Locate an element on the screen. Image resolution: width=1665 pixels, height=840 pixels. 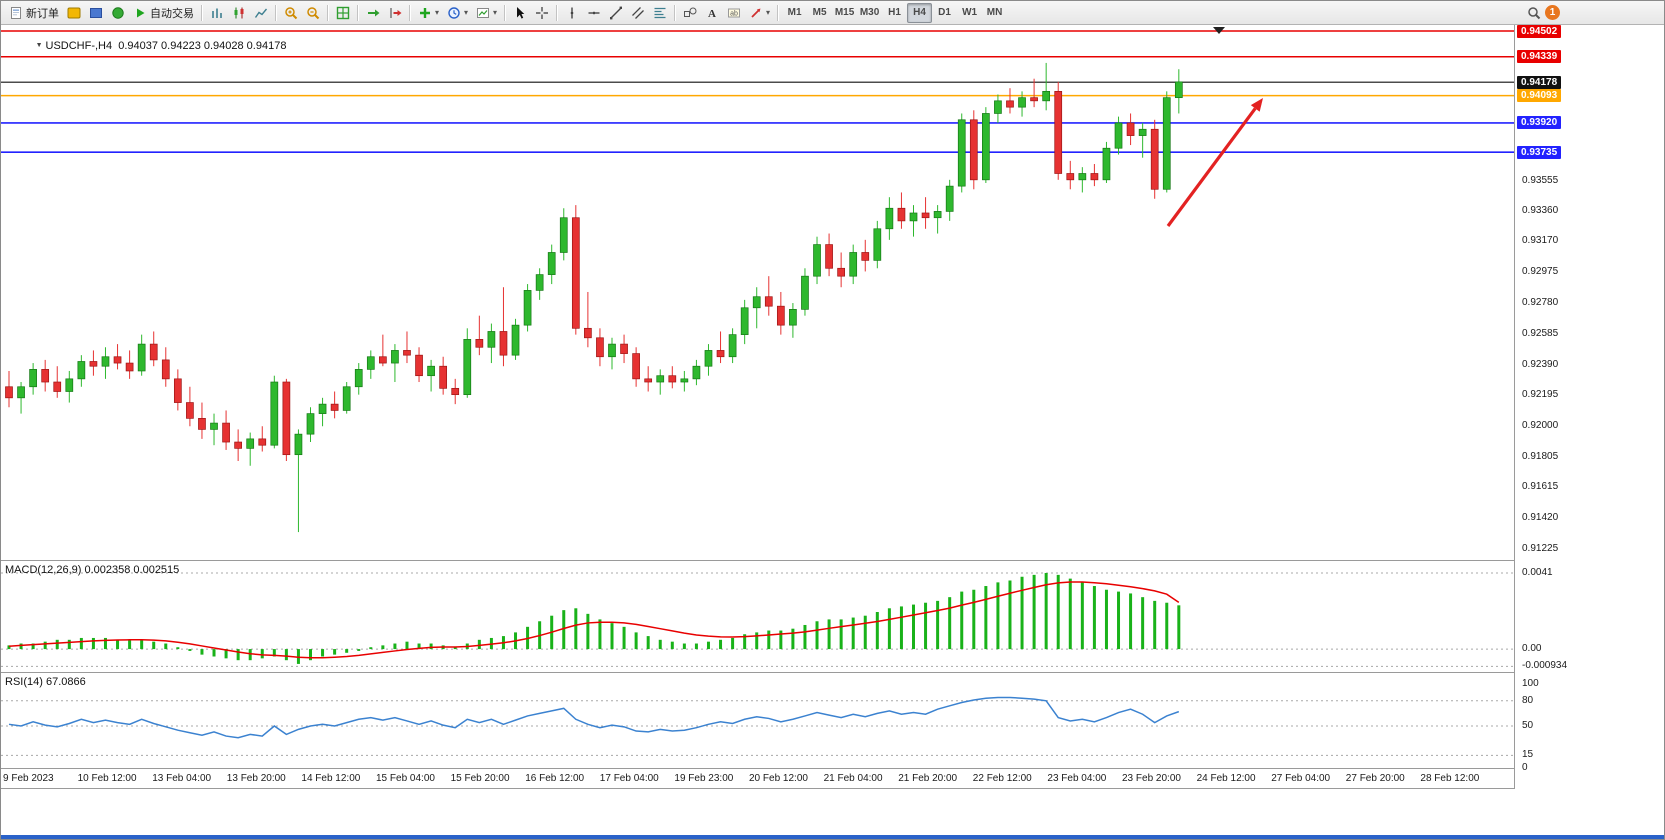
new-order-button: 新订单 is located at coordinates (34, 13).